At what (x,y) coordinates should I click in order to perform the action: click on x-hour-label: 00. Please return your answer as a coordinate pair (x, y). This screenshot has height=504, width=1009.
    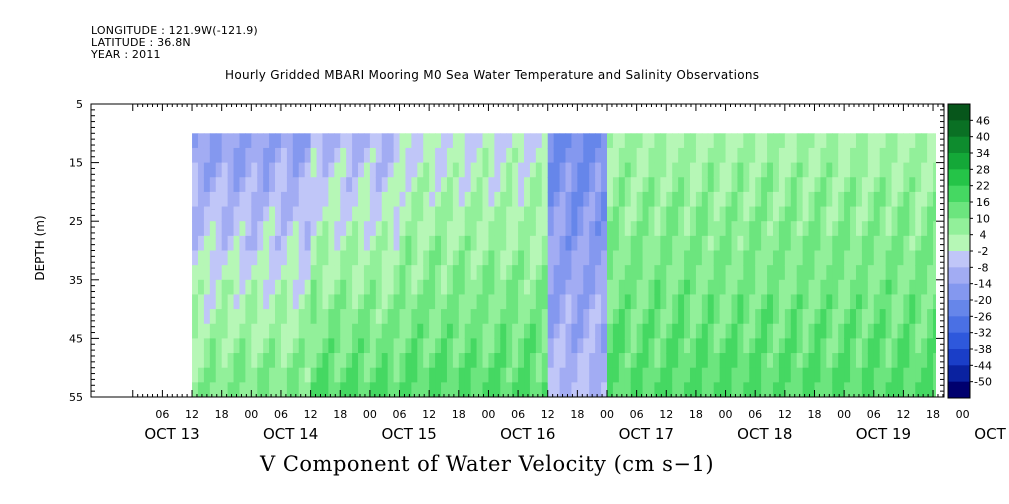
    Looking at the image, I should click on (844, 414).